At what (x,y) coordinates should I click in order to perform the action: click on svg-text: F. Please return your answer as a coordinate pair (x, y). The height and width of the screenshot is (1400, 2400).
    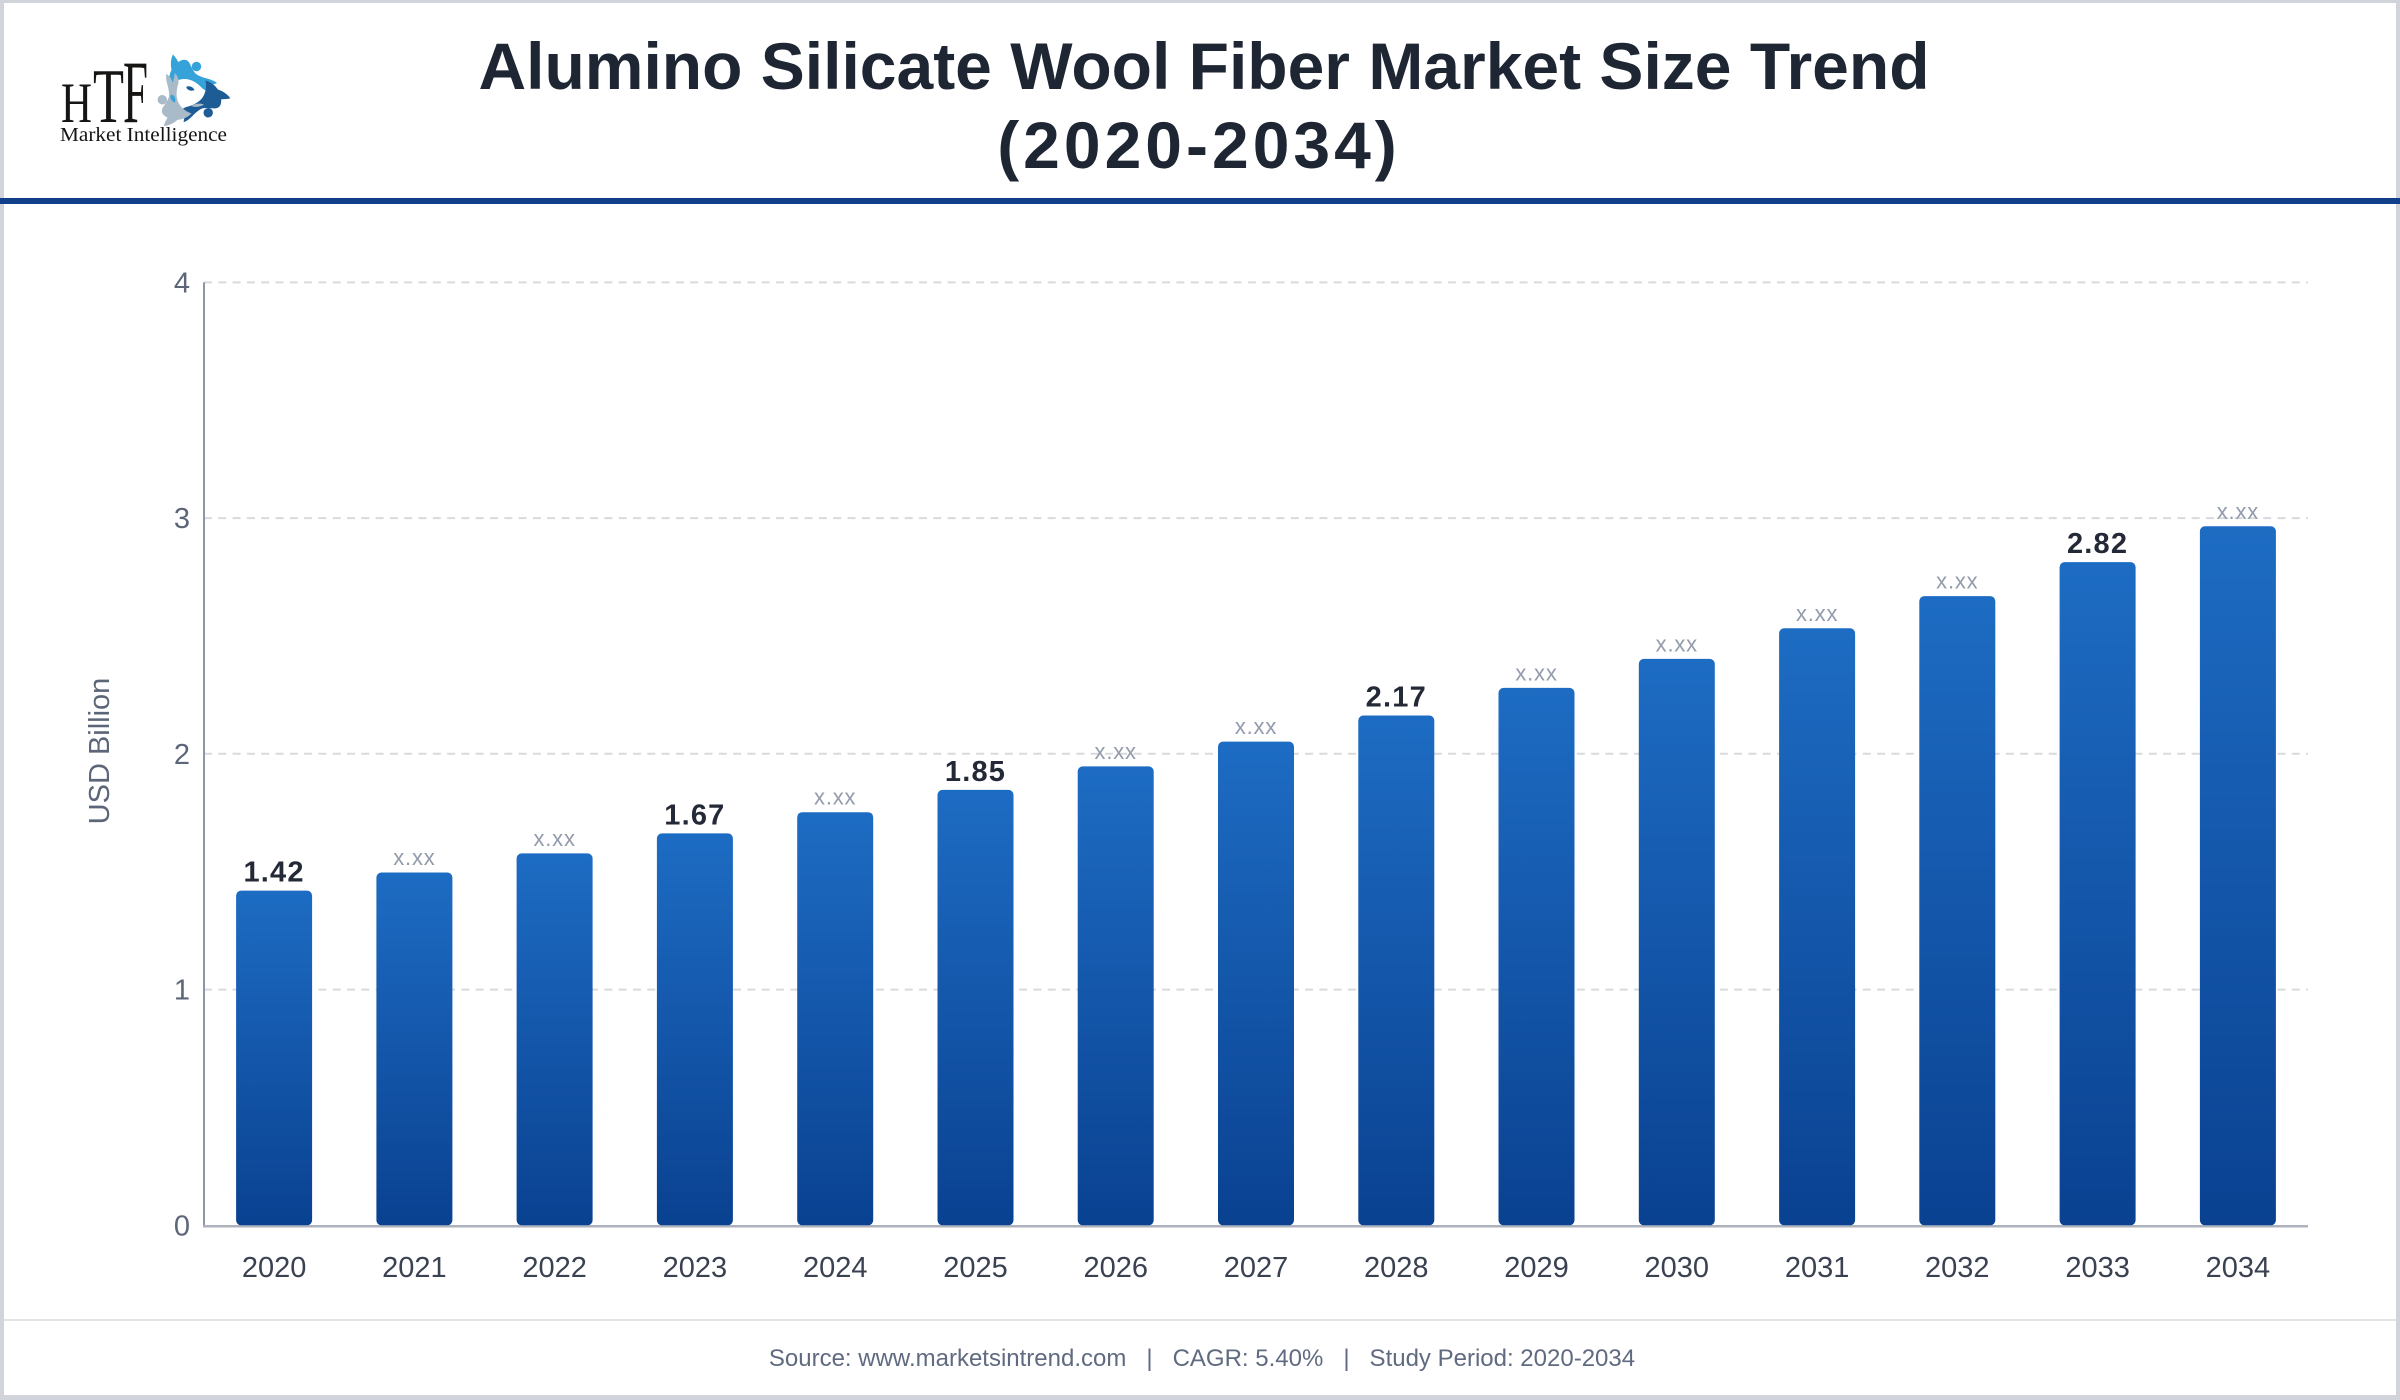
    Looking at the image, I should click on (135, 93).